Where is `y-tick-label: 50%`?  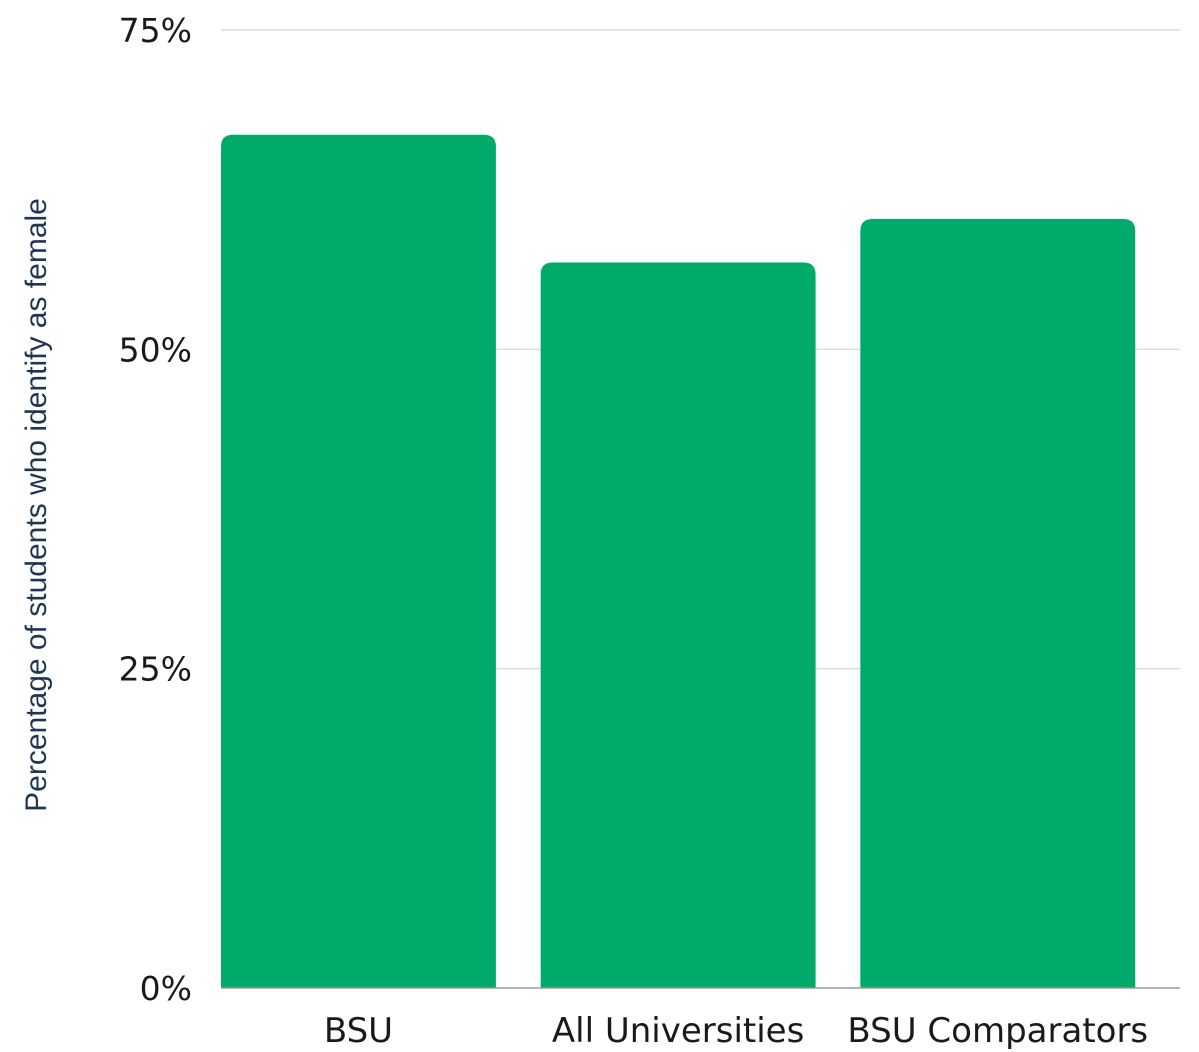
y-tick-label: 50% is located at coordinates (155, 349).